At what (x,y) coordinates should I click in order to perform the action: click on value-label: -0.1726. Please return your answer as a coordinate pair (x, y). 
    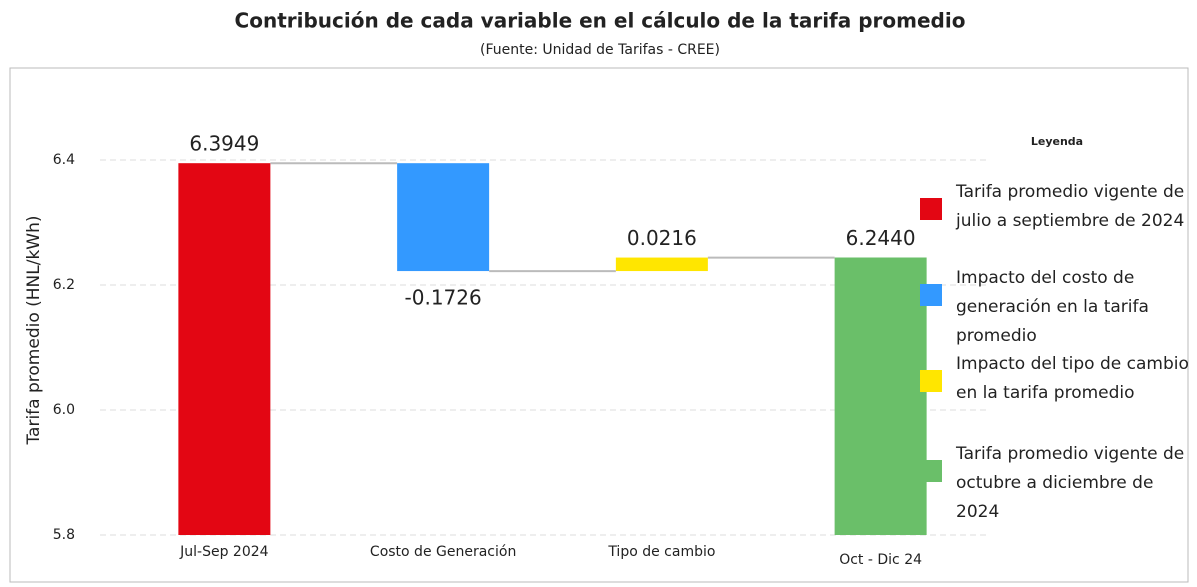
    Looking at the image, I should click on (443, 298).